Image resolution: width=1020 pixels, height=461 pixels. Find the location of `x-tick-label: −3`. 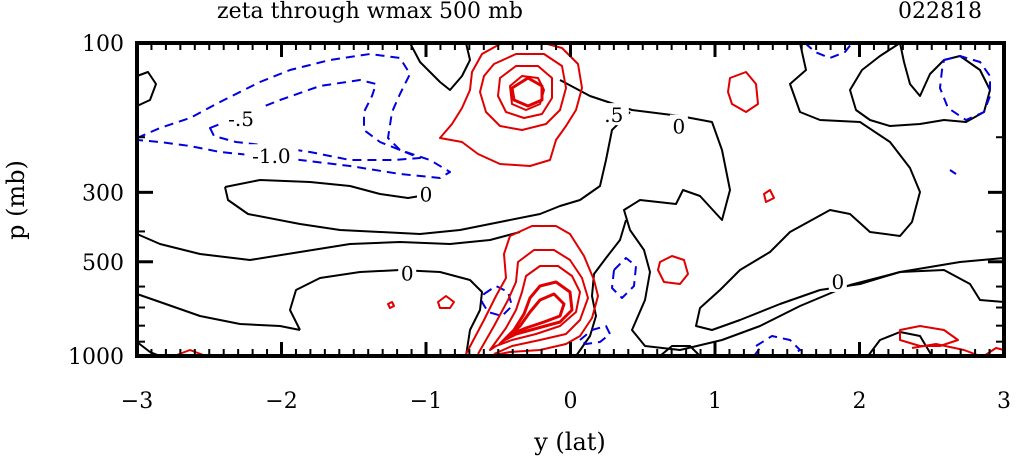

x-tick-label: −3 is located at coordinates (137, 401).